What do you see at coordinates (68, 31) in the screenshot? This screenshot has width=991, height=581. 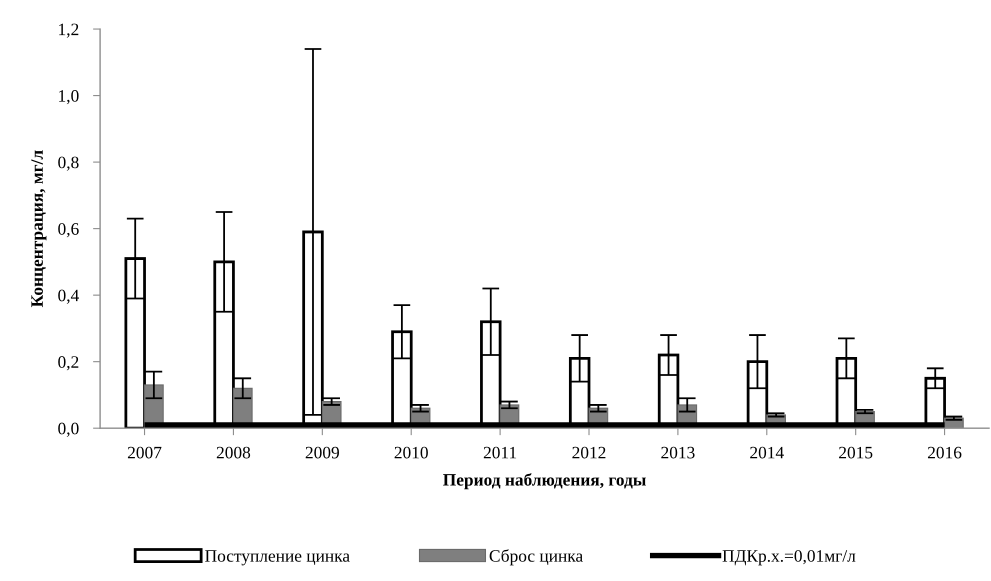 I see `y-tick-label: 1,2` at bounding box center [68, 31].